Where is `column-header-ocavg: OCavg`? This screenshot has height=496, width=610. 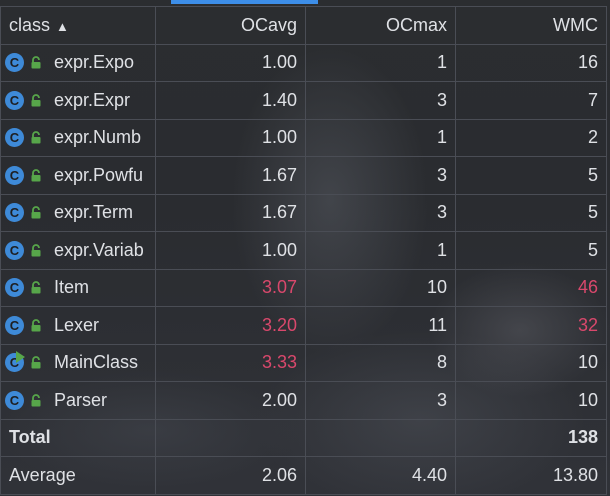
column-header-ocavg: OCavg is located at coordinates (230, 25).